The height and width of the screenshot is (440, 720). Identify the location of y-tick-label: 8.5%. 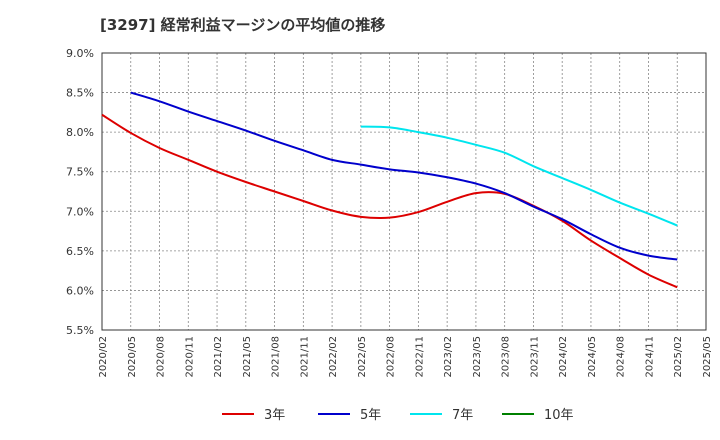
(80, 93).